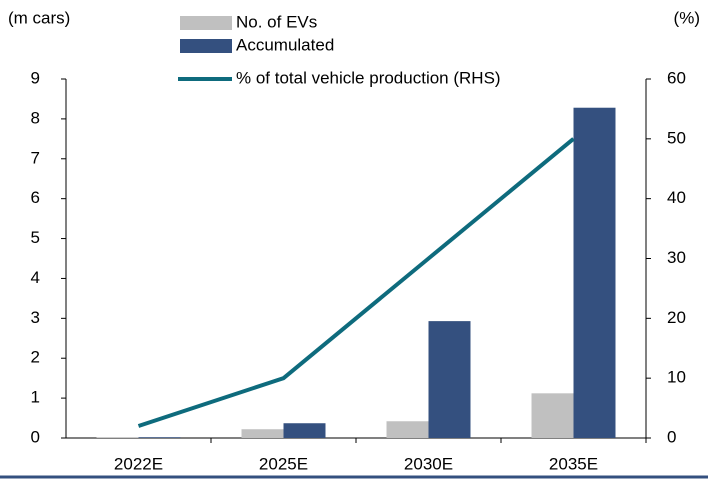 This screenshot has width=708, height=479. What do you see at coordinates (676, 77) in the screenshot?
I see `y2-tick-label: 60` at bounding box center [676, 77].